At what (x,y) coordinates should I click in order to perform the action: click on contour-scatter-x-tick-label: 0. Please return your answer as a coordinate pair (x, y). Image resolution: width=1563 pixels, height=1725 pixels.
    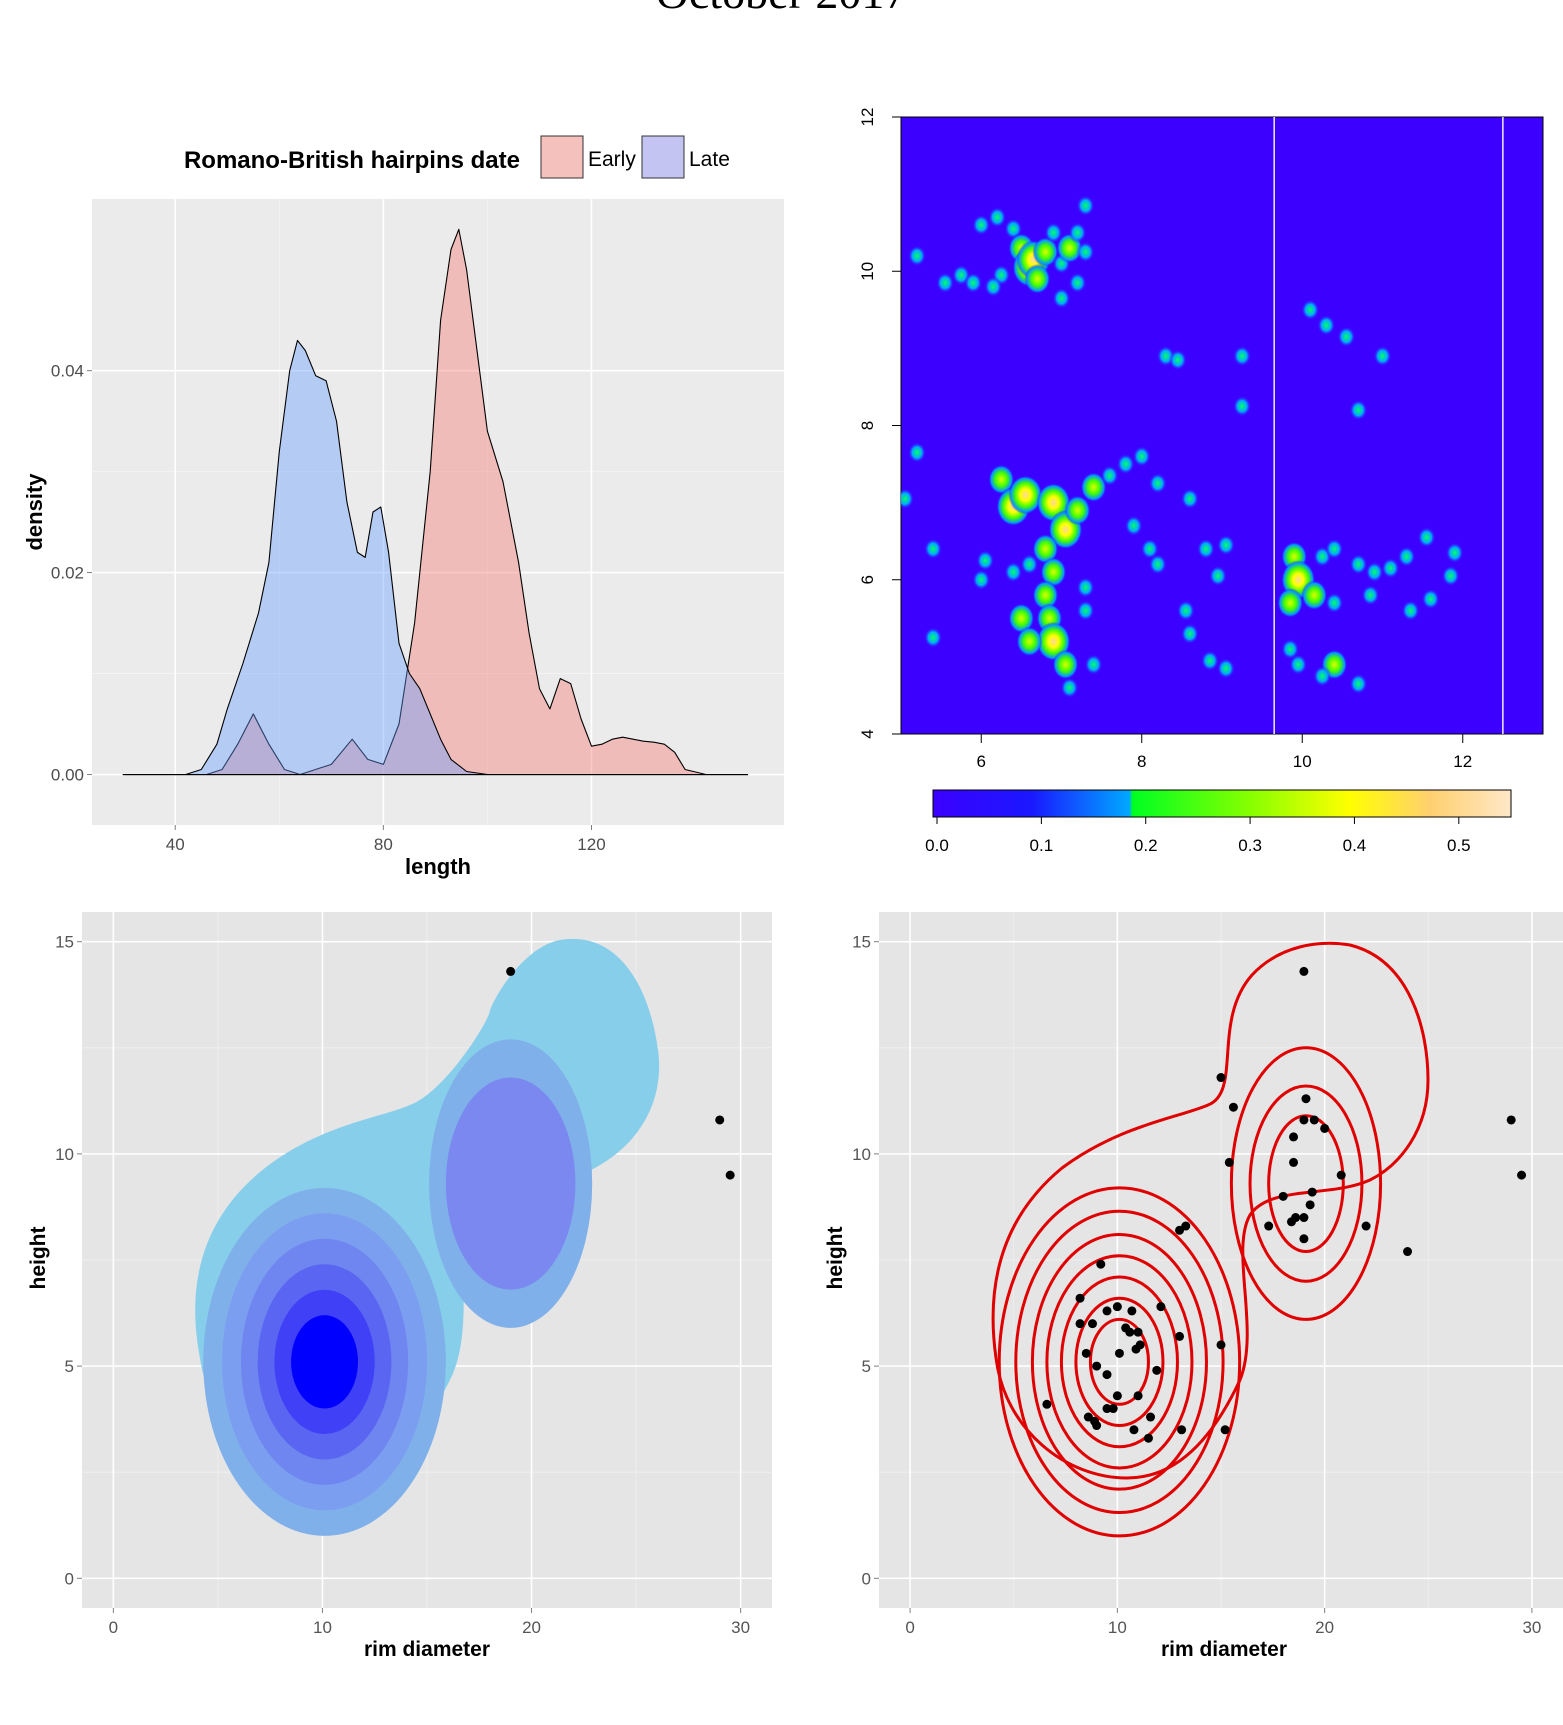
    Looking at the image, I should click on (909, 1627).